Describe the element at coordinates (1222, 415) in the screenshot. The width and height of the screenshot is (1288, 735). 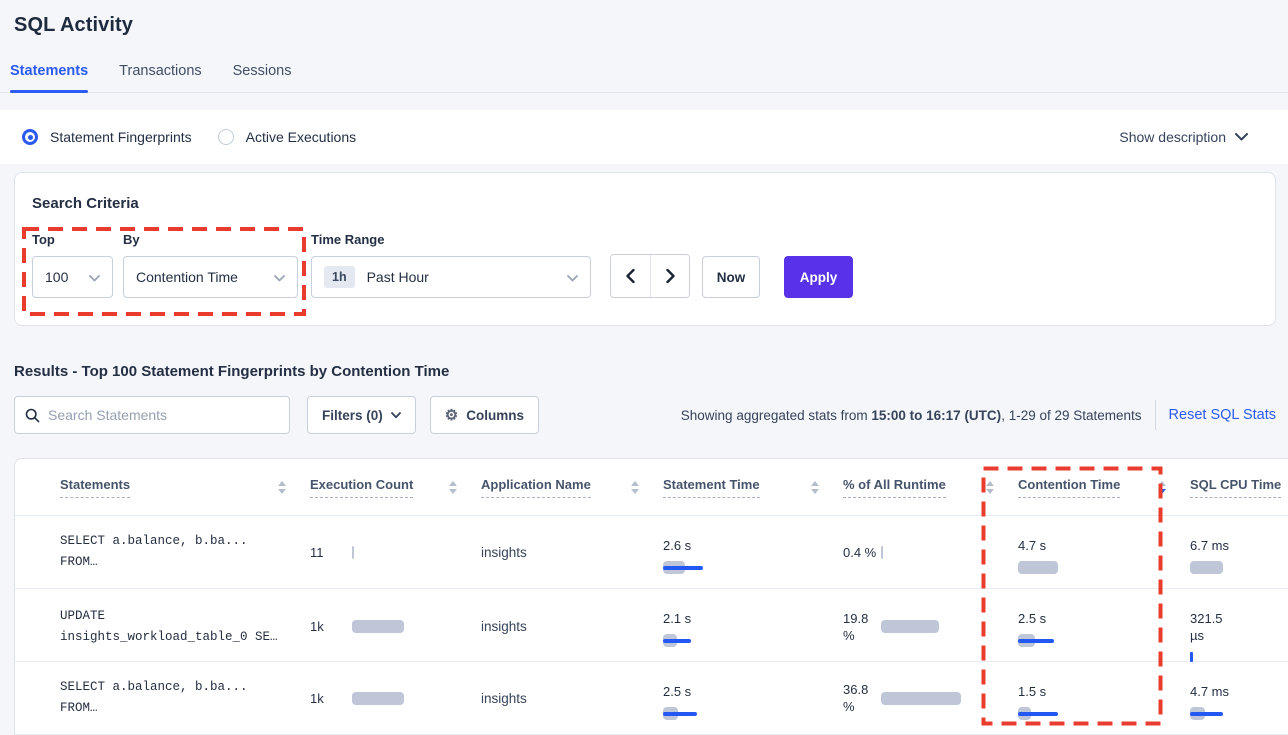
I see `reset-sql-stats-link: Reset SQL Stats` at that location.